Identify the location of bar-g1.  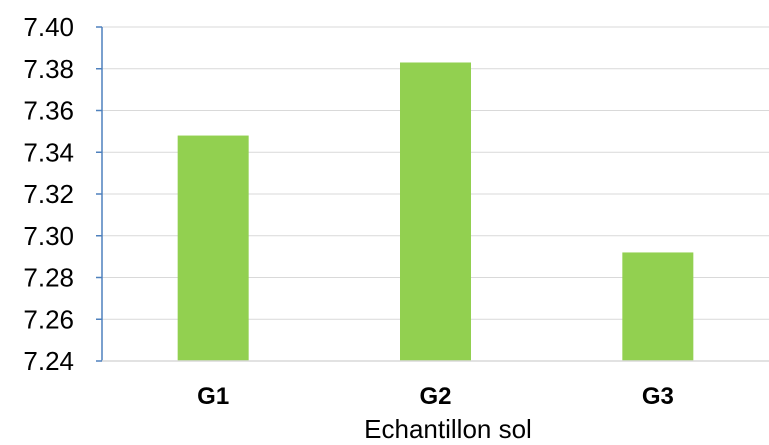
(213, 248).